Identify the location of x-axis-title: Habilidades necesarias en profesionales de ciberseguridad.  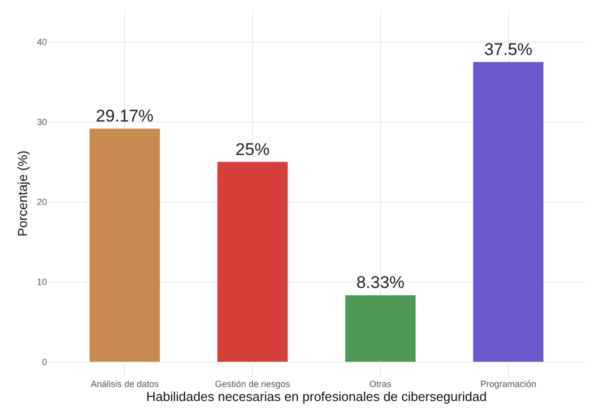
(316, 396).